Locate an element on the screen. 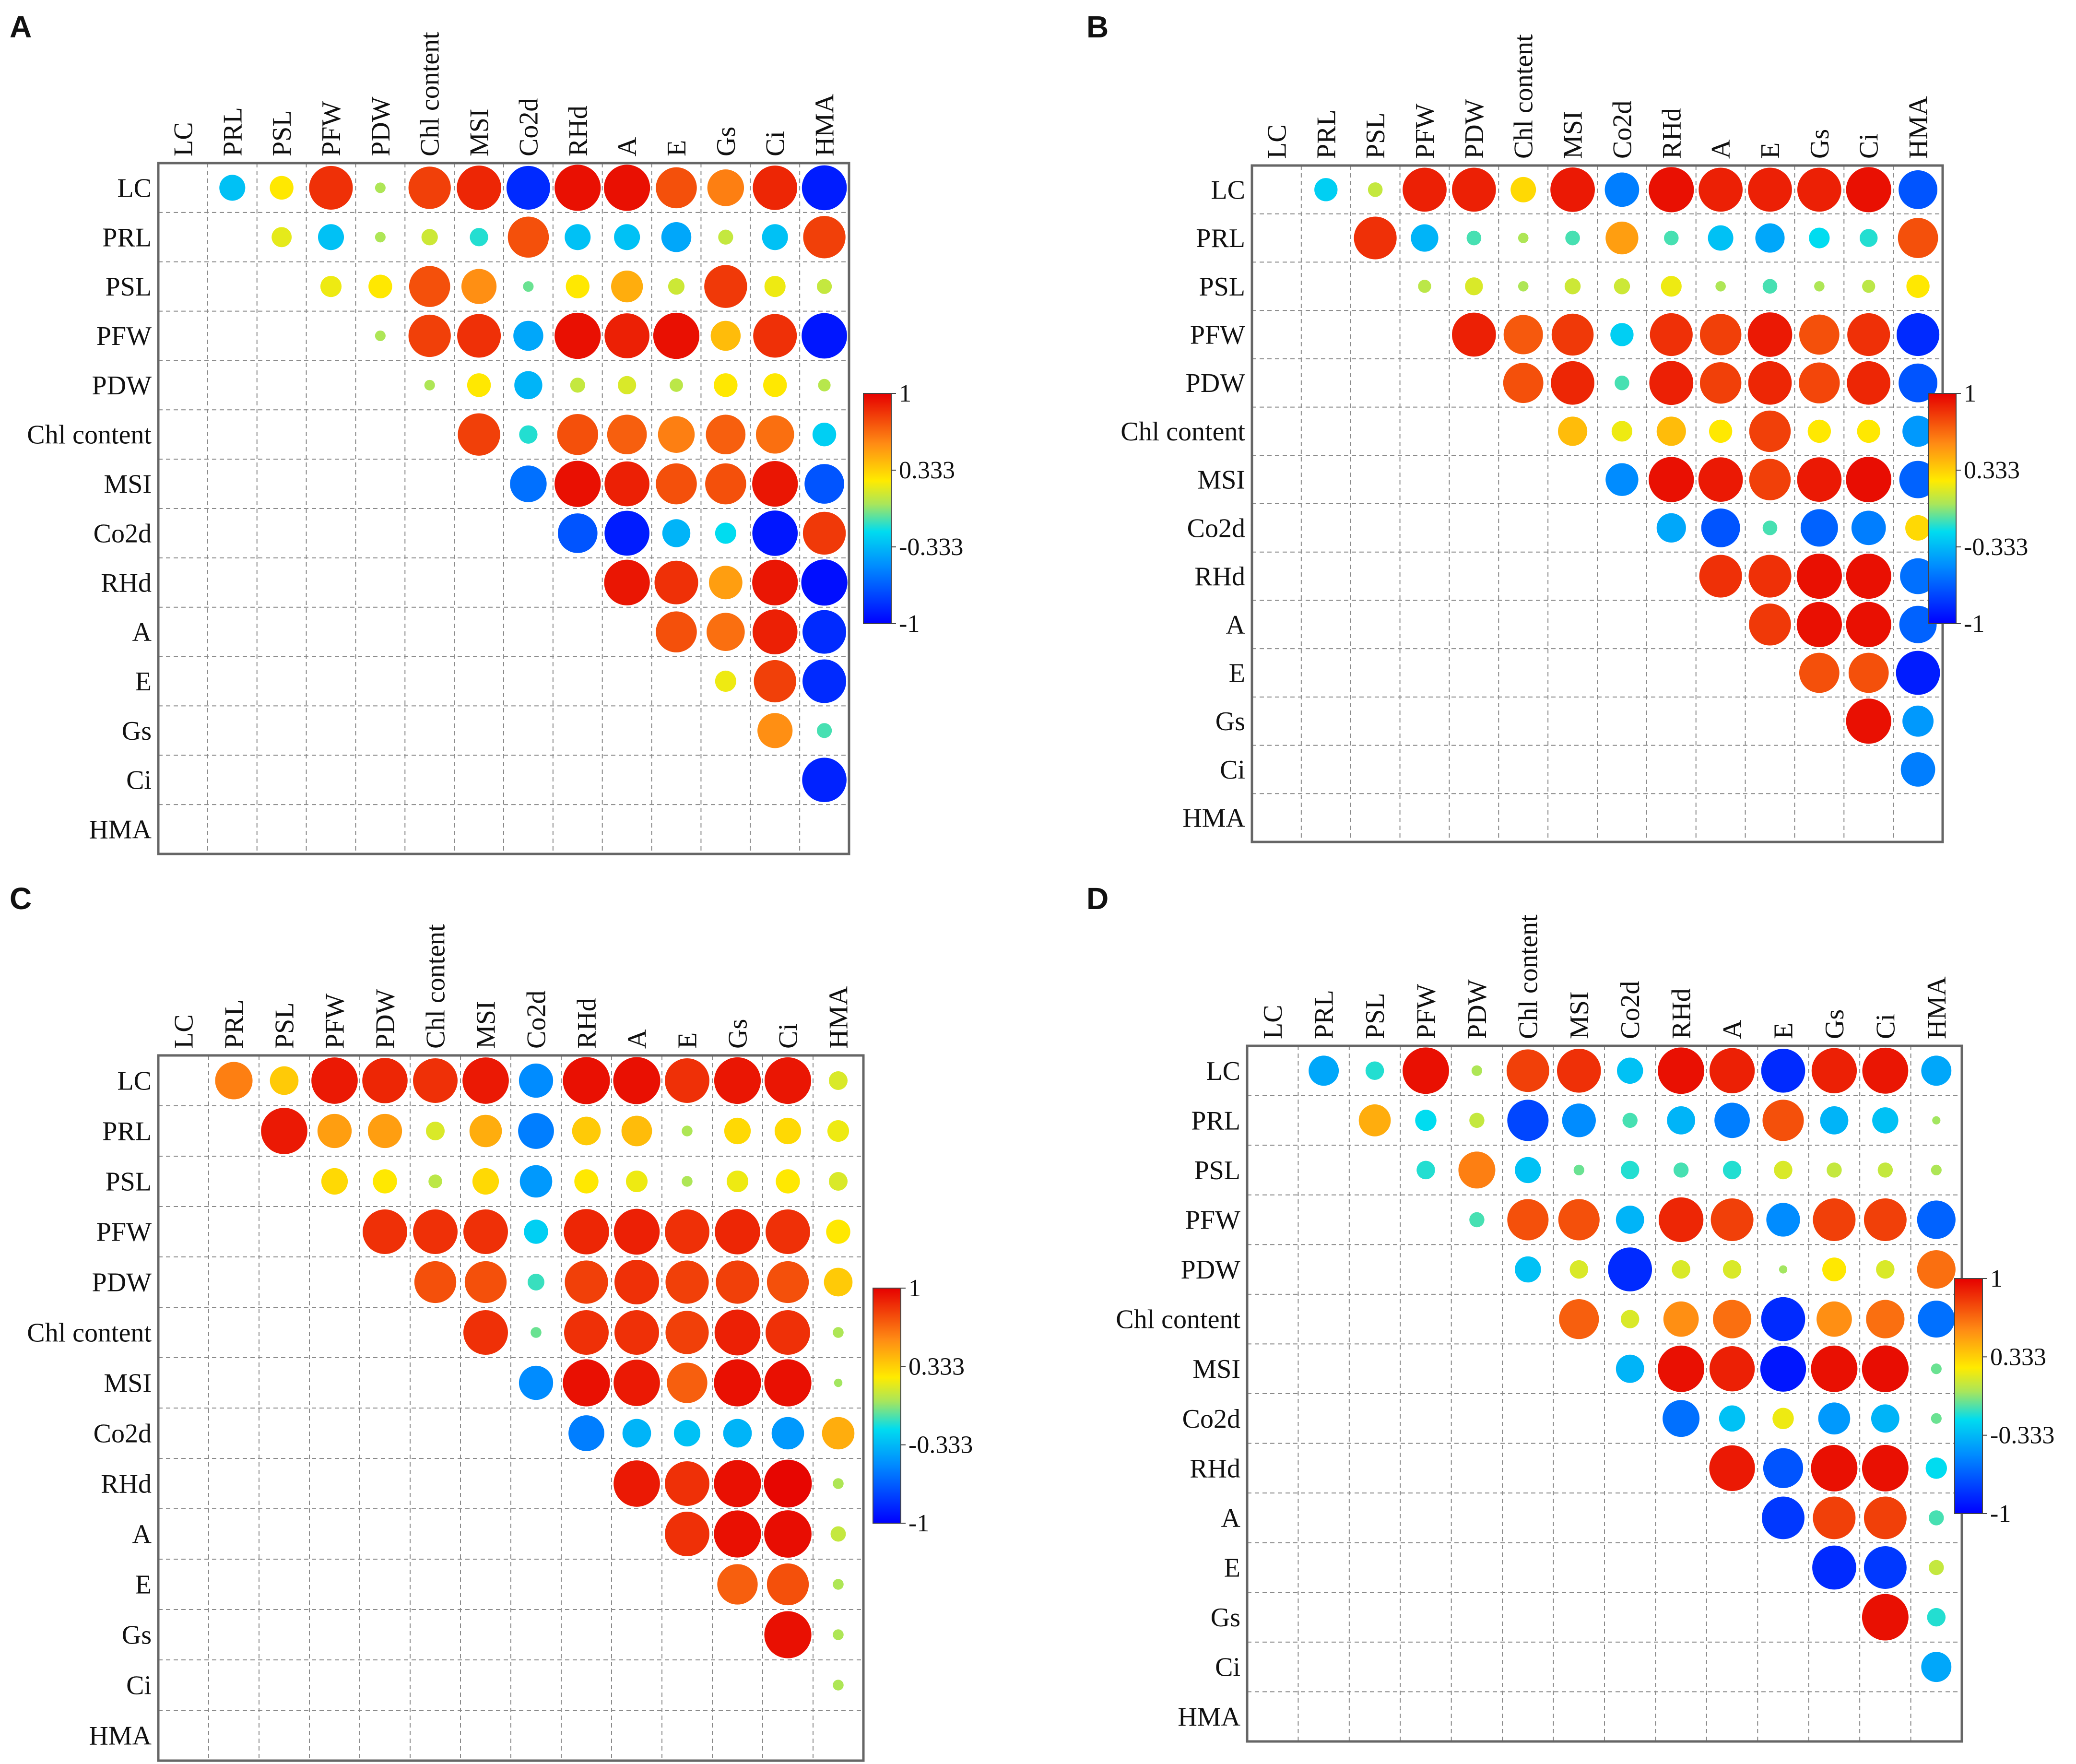  panel-letter: C is located at coordinates (21, 898).